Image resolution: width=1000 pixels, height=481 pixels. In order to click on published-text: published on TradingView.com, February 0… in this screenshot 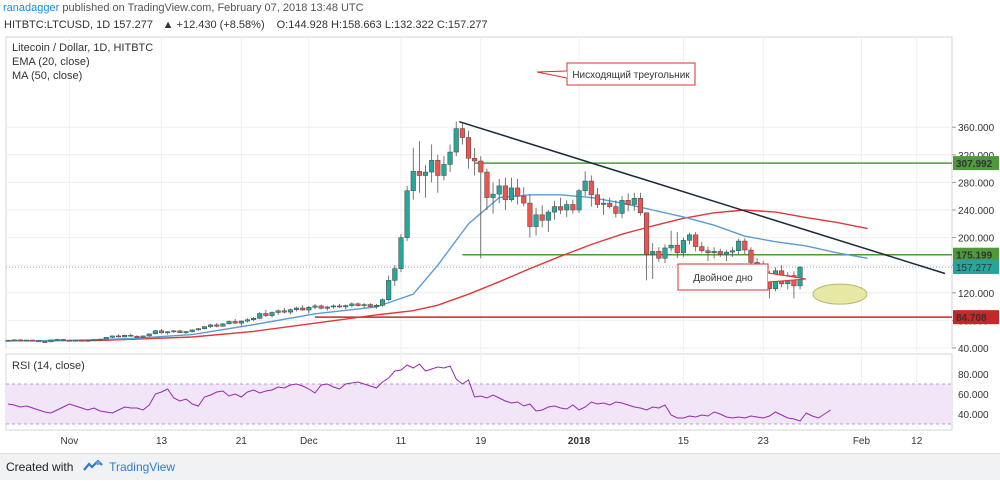, I will do `click(213, 8)`.